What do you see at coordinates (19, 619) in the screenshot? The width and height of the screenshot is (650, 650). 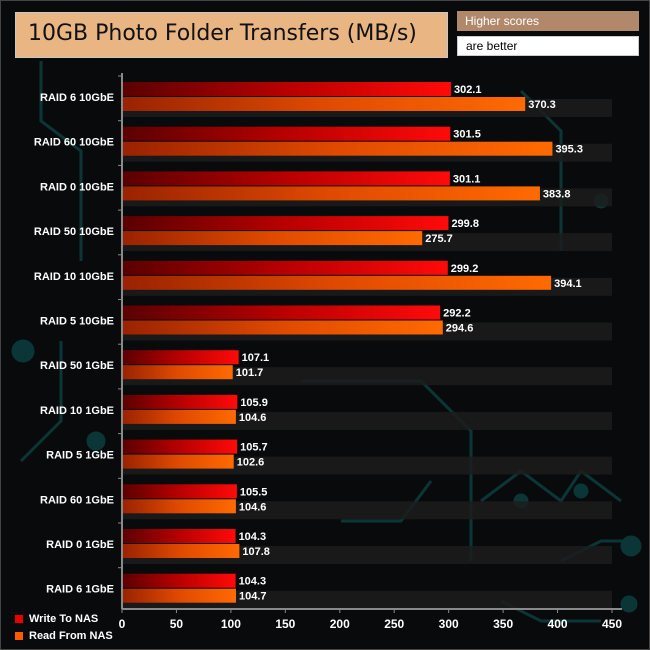 I see `legend-swatch-write` at bounding box center [19, 619].